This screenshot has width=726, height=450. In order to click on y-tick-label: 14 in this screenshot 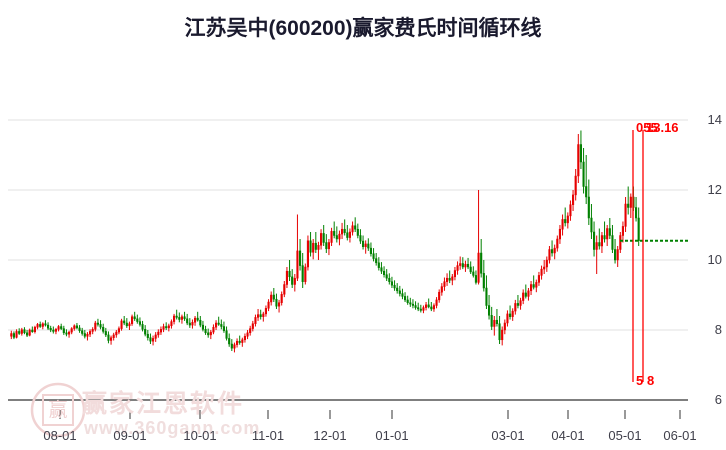, I will do `click(714, 119)`.